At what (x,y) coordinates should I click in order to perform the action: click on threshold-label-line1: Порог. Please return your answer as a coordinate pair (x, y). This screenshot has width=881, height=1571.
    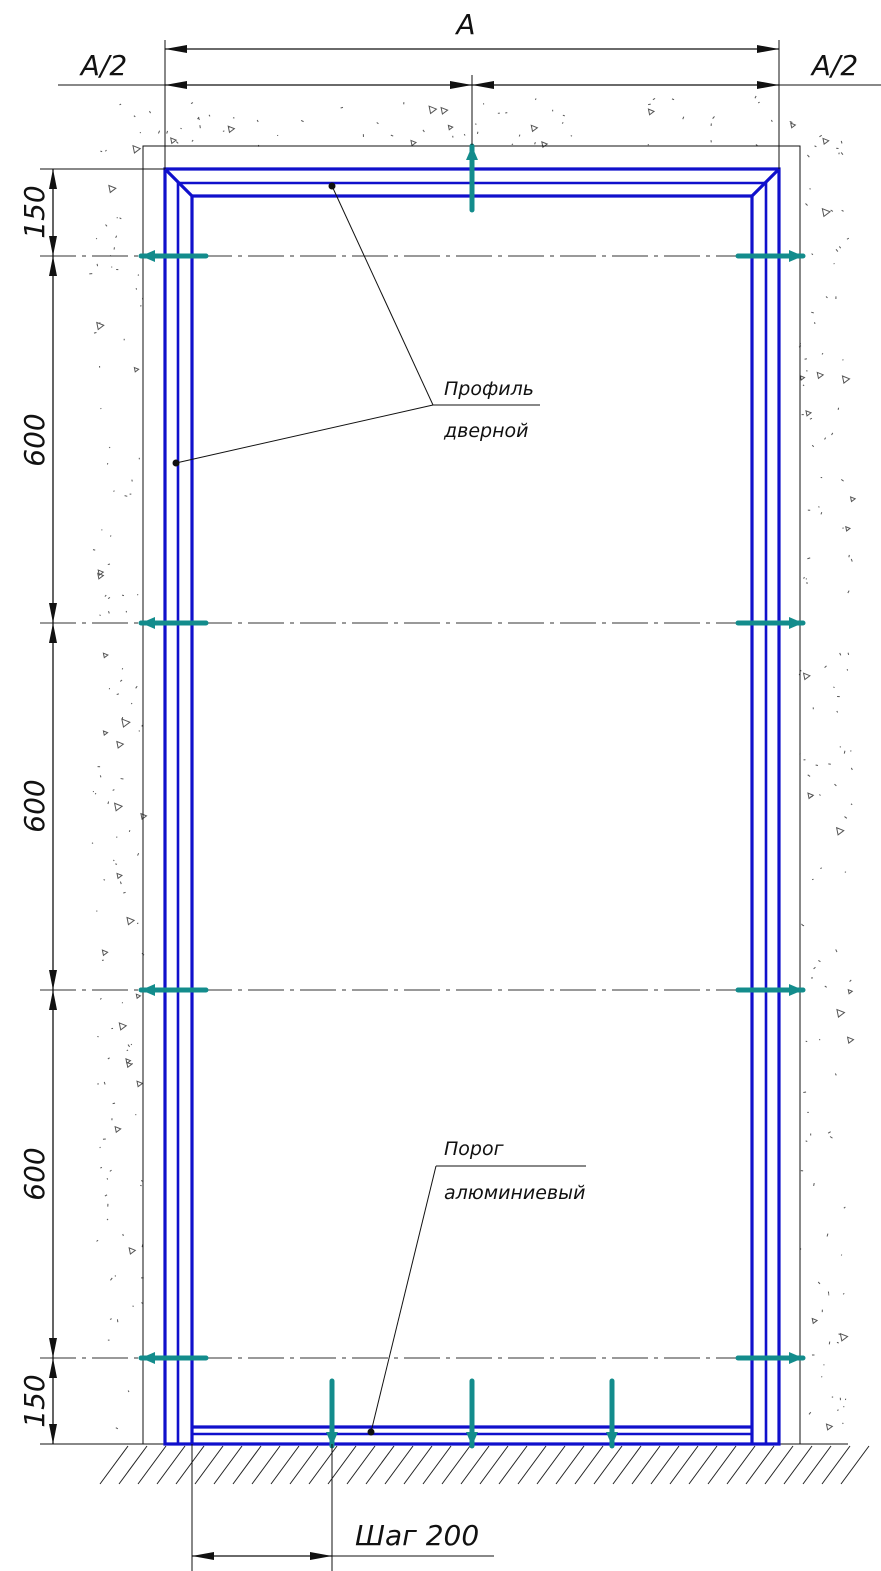
    Looking at the image, I should click on (474, 1149).